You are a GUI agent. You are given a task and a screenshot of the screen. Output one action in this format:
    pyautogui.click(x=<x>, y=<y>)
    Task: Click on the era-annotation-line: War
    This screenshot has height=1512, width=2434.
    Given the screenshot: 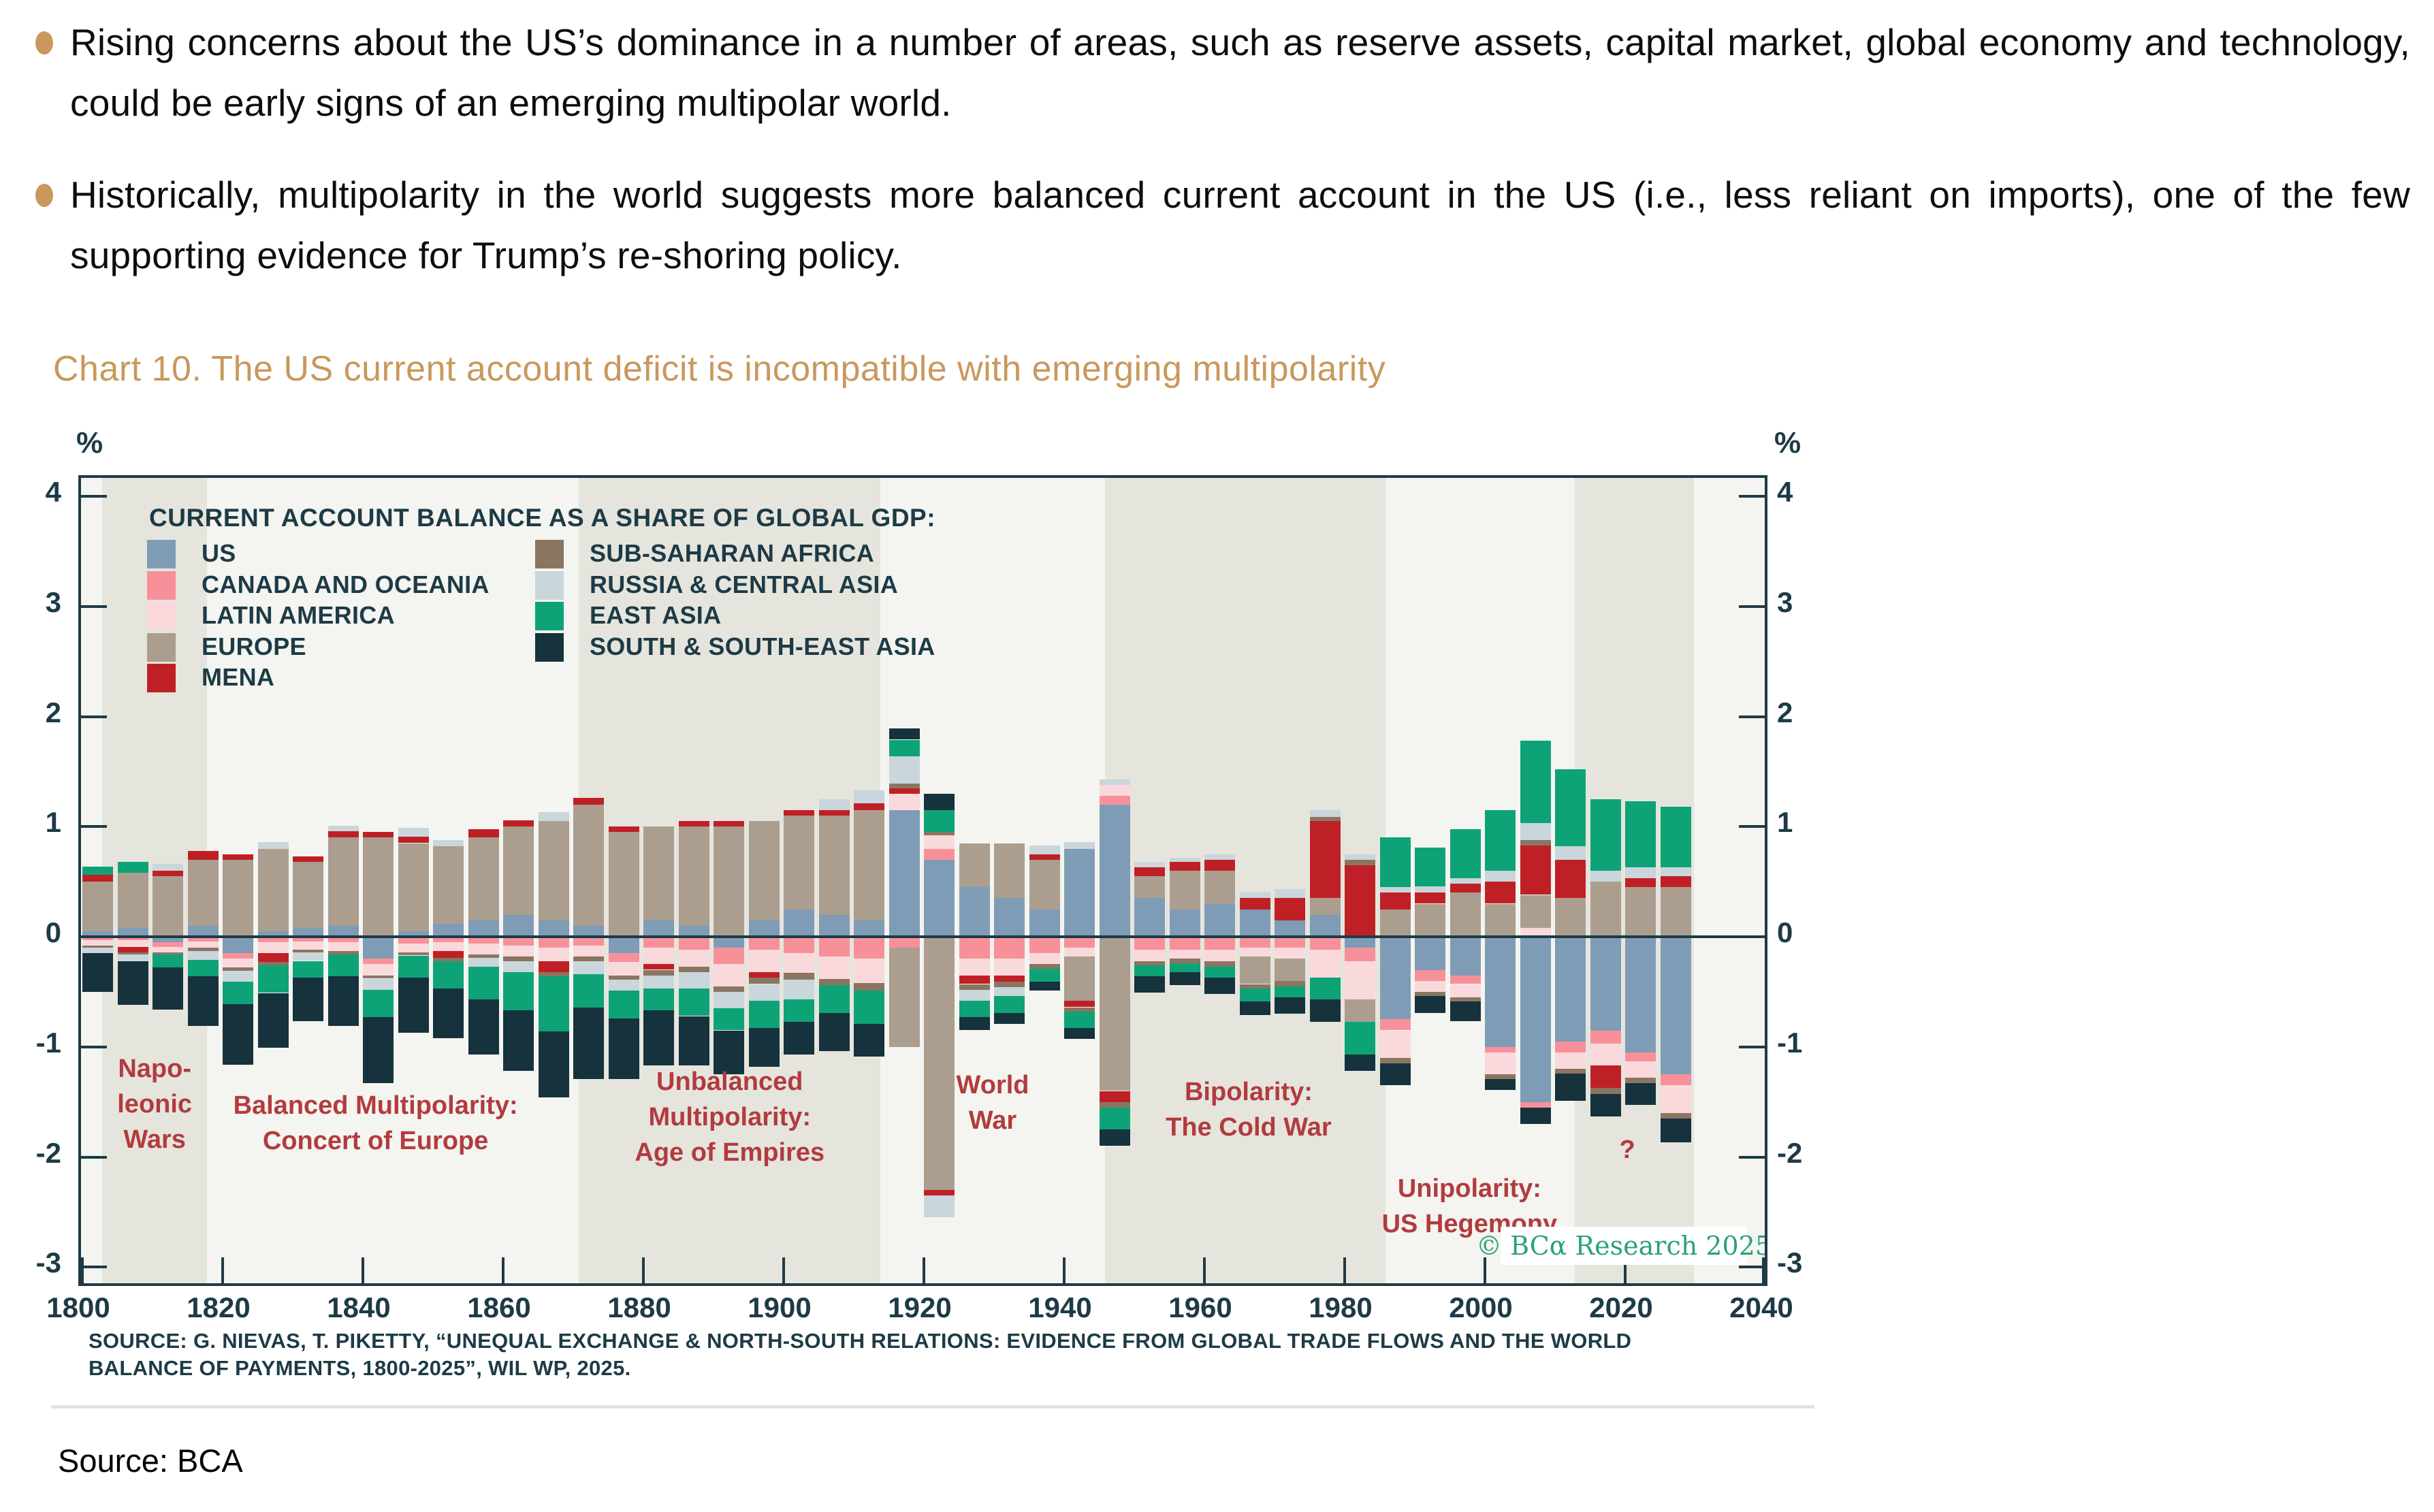 What is the action you would take?
    pyautogui.click(x=993, y=1120)
    